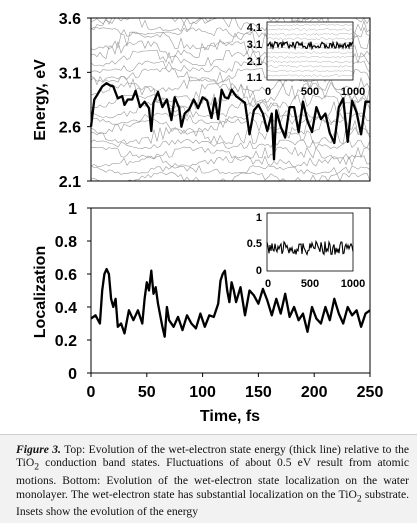 The height and width of the screenshot is (523, 417). What do you see at coordinates (259, 218) in the screenshot?
I see `inset-y-tick-label: 1` at bounding box center [259, 218].